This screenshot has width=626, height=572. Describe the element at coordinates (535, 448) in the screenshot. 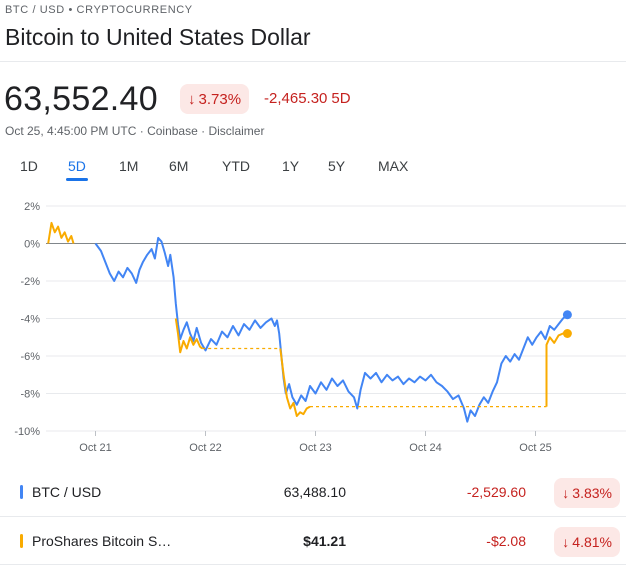

I see `x-tick-label: Oct 25` at that location.